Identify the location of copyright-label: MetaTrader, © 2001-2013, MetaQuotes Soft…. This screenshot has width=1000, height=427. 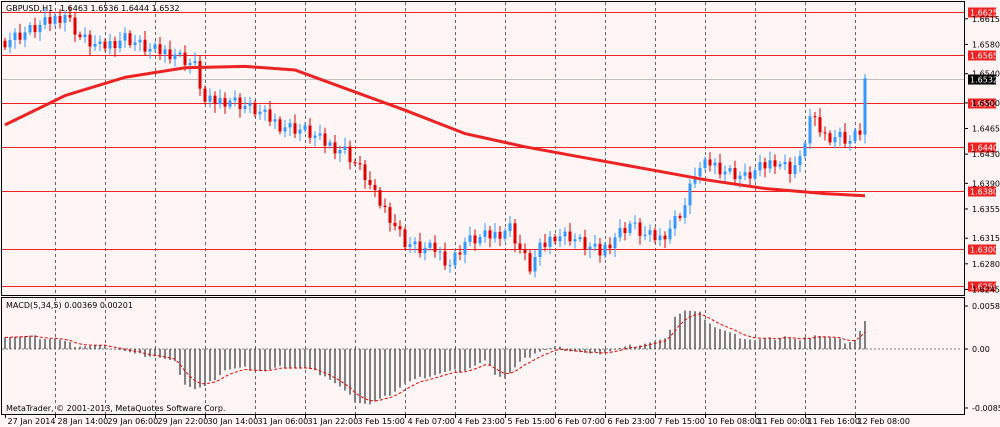
(115, 408).